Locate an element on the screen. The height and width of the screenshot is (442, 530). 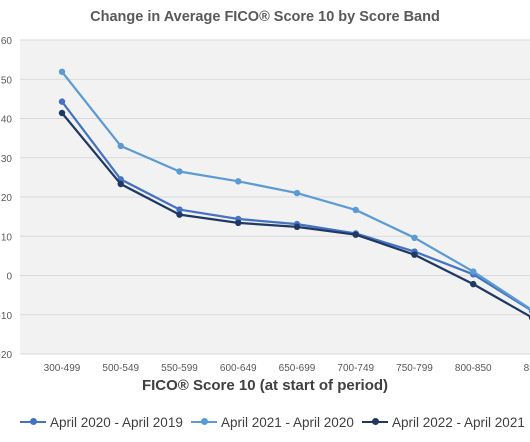
x-tick-label: 500-549 is located at coordinates (120, 368).